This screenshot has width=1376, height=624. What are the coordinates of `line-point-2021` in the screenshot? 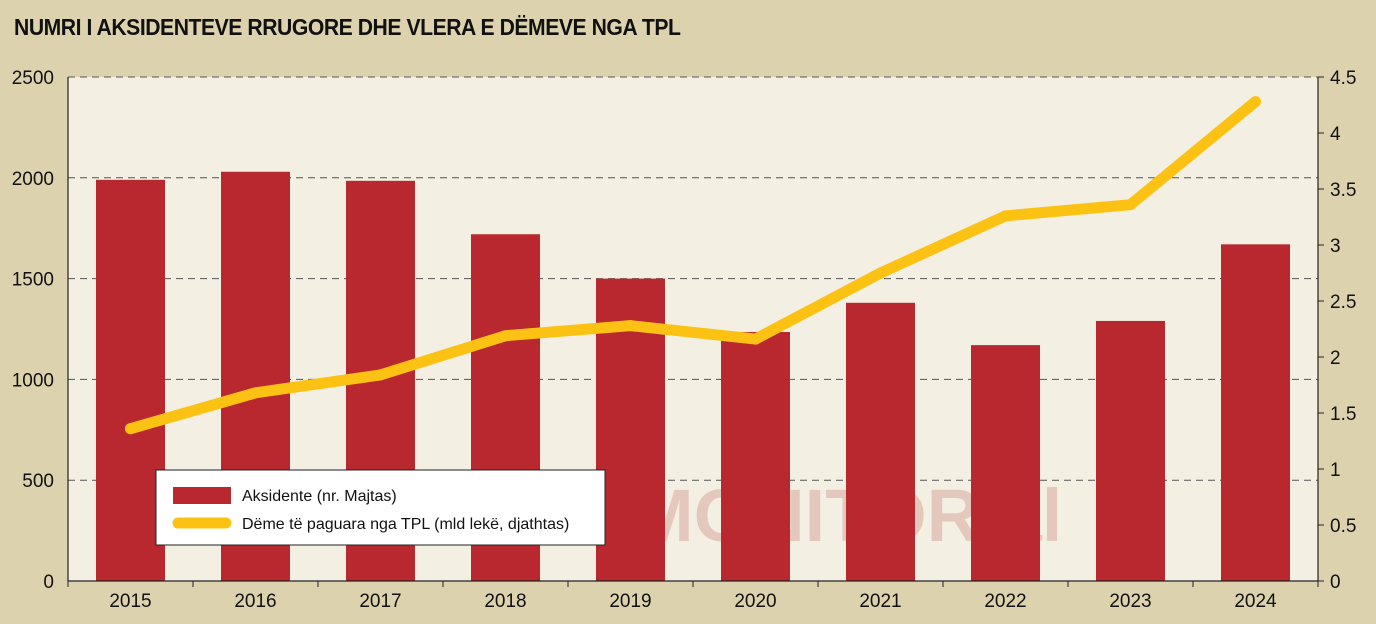 It's located at (880, 273).